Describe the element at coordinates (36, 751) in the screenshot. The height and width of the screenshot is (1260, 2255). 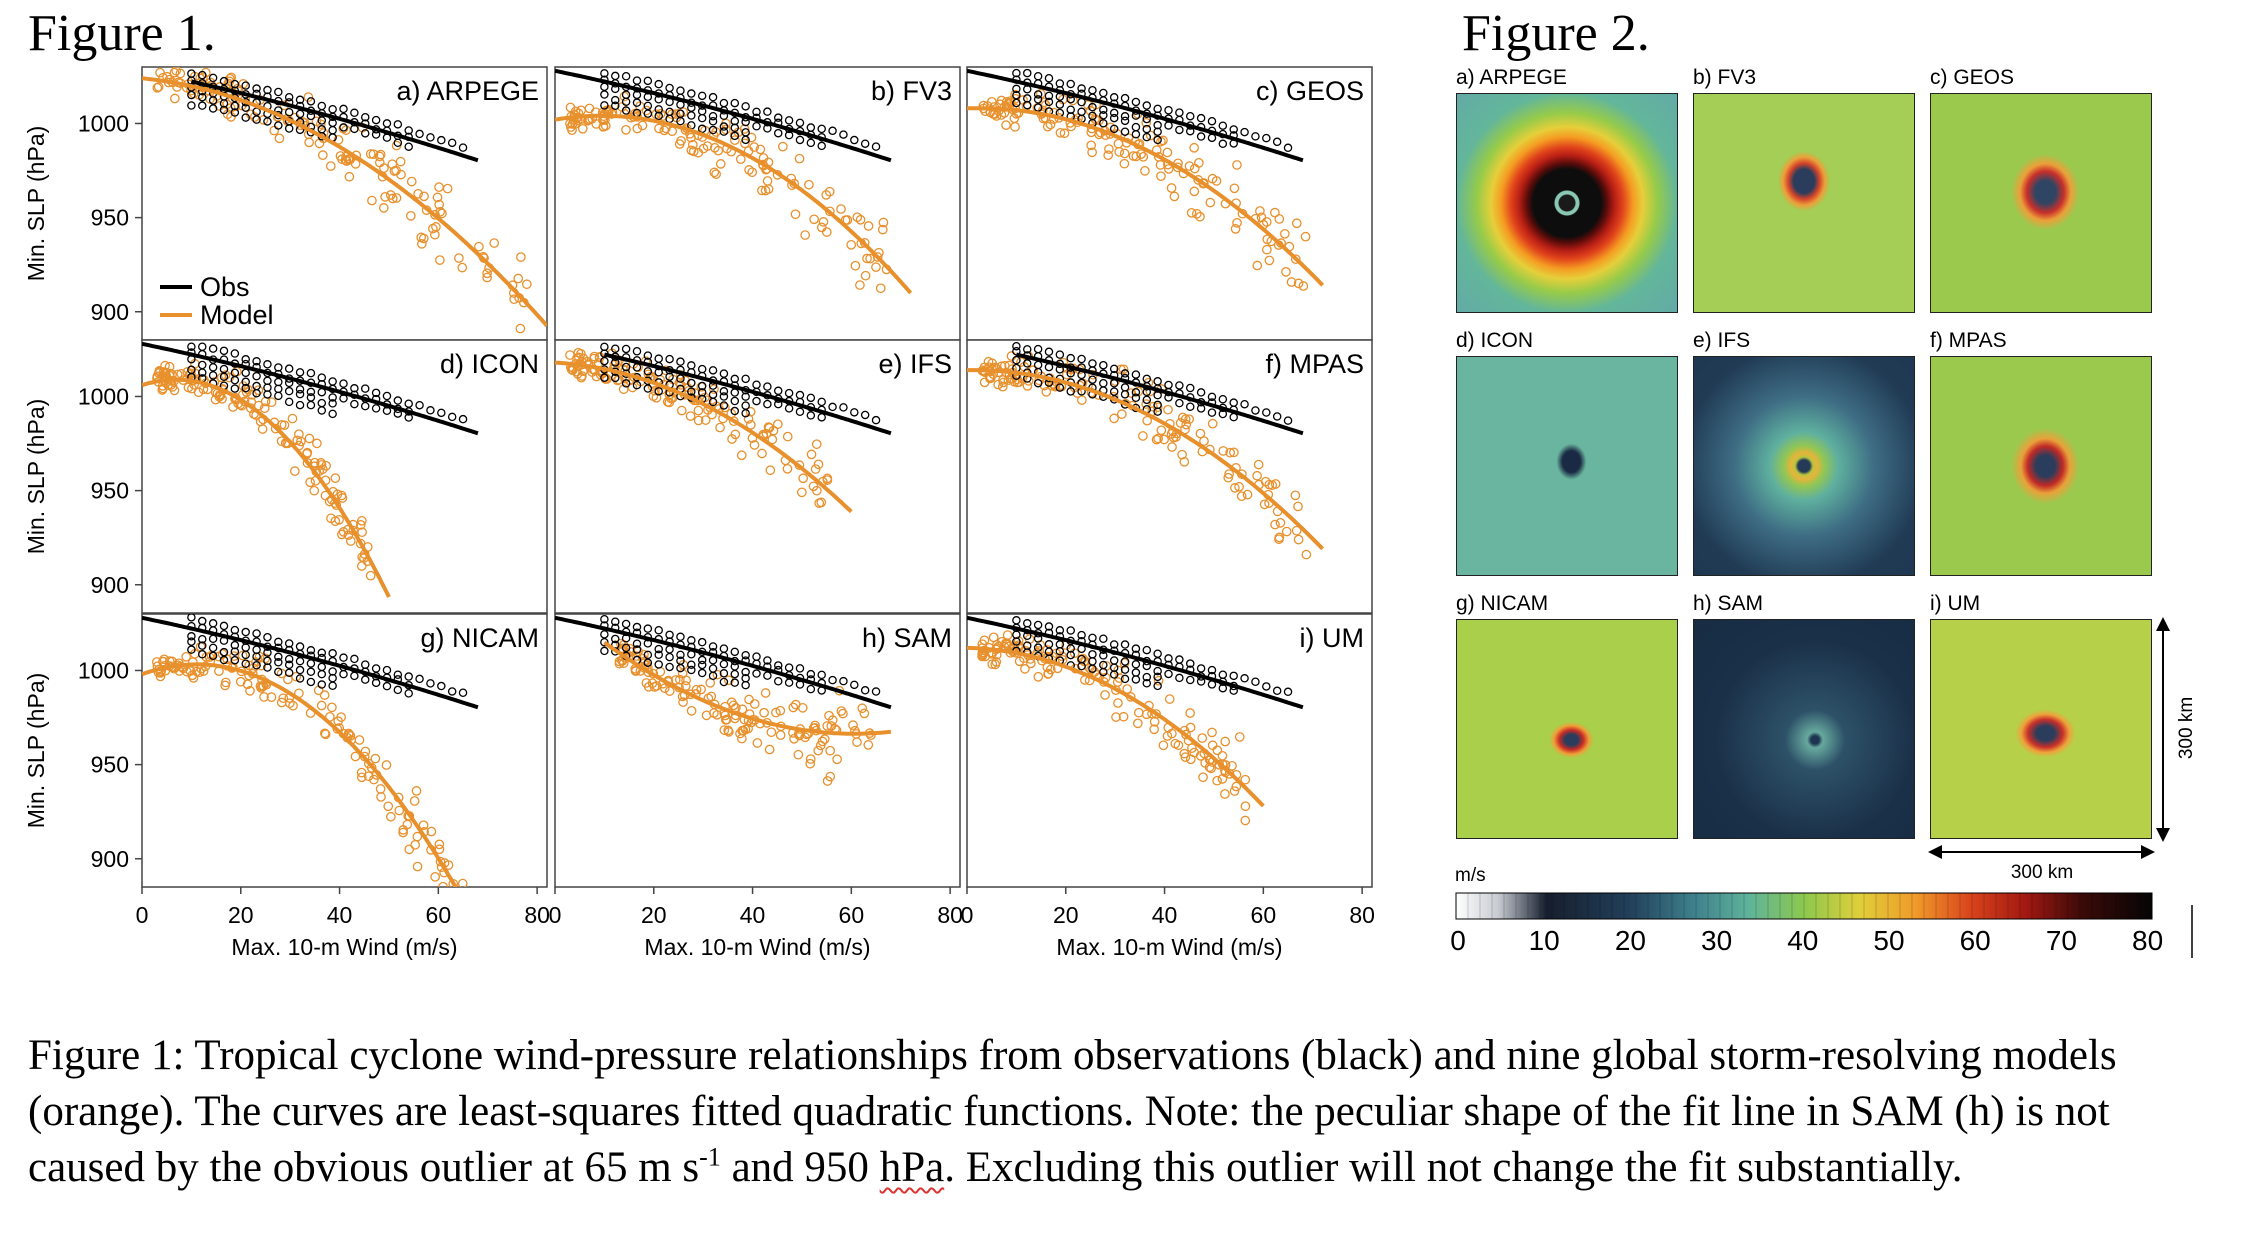
I see `y-axis-label: Min. SLP (hPa)` at that location.